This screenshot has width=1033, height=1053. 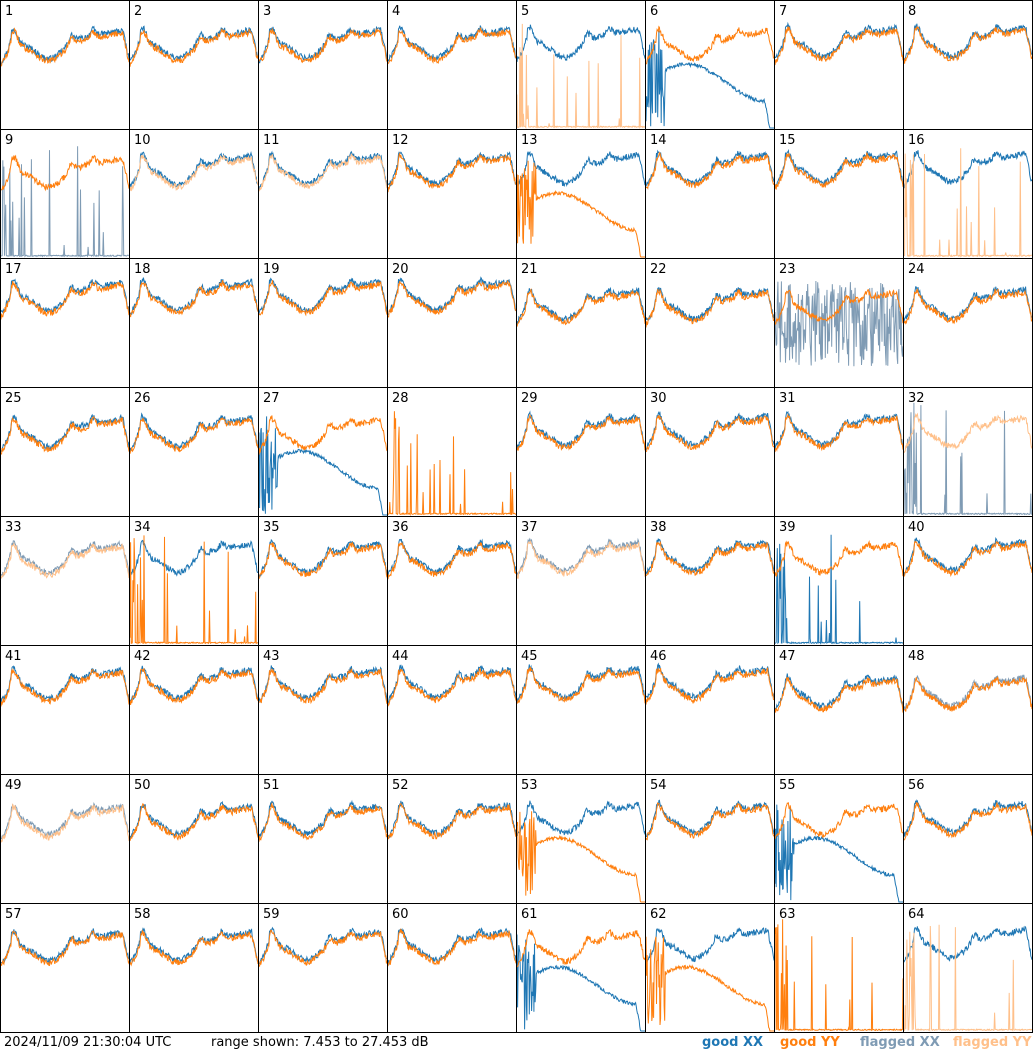 I want to click on panel-label-49: 49, so click(x=13, y=785).